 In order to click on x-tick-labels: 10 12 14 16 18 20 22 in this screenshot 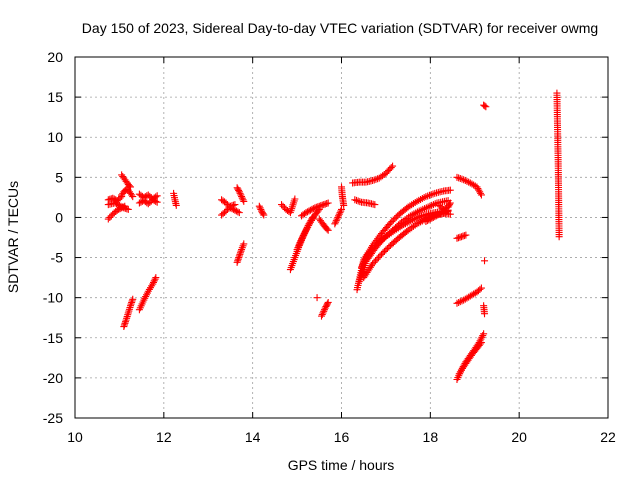, I will do `click(341, 437)`.